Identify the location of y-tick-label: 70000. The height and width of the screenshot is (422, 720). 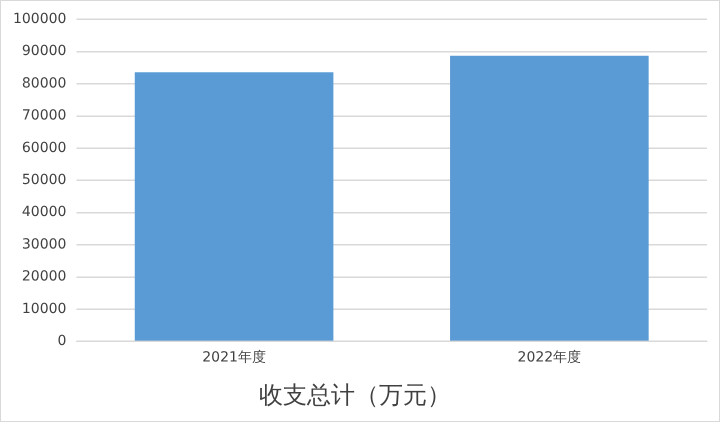
(44, 116).